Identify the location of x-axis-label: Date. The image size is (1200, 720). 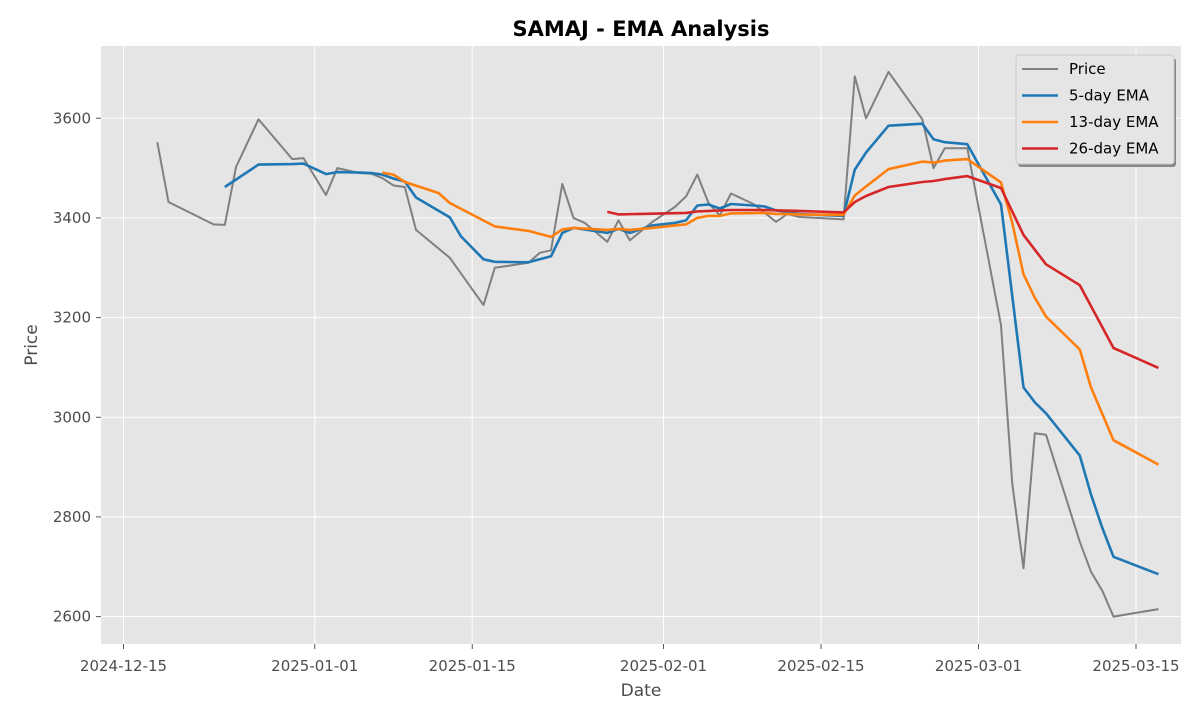
(641, 691).